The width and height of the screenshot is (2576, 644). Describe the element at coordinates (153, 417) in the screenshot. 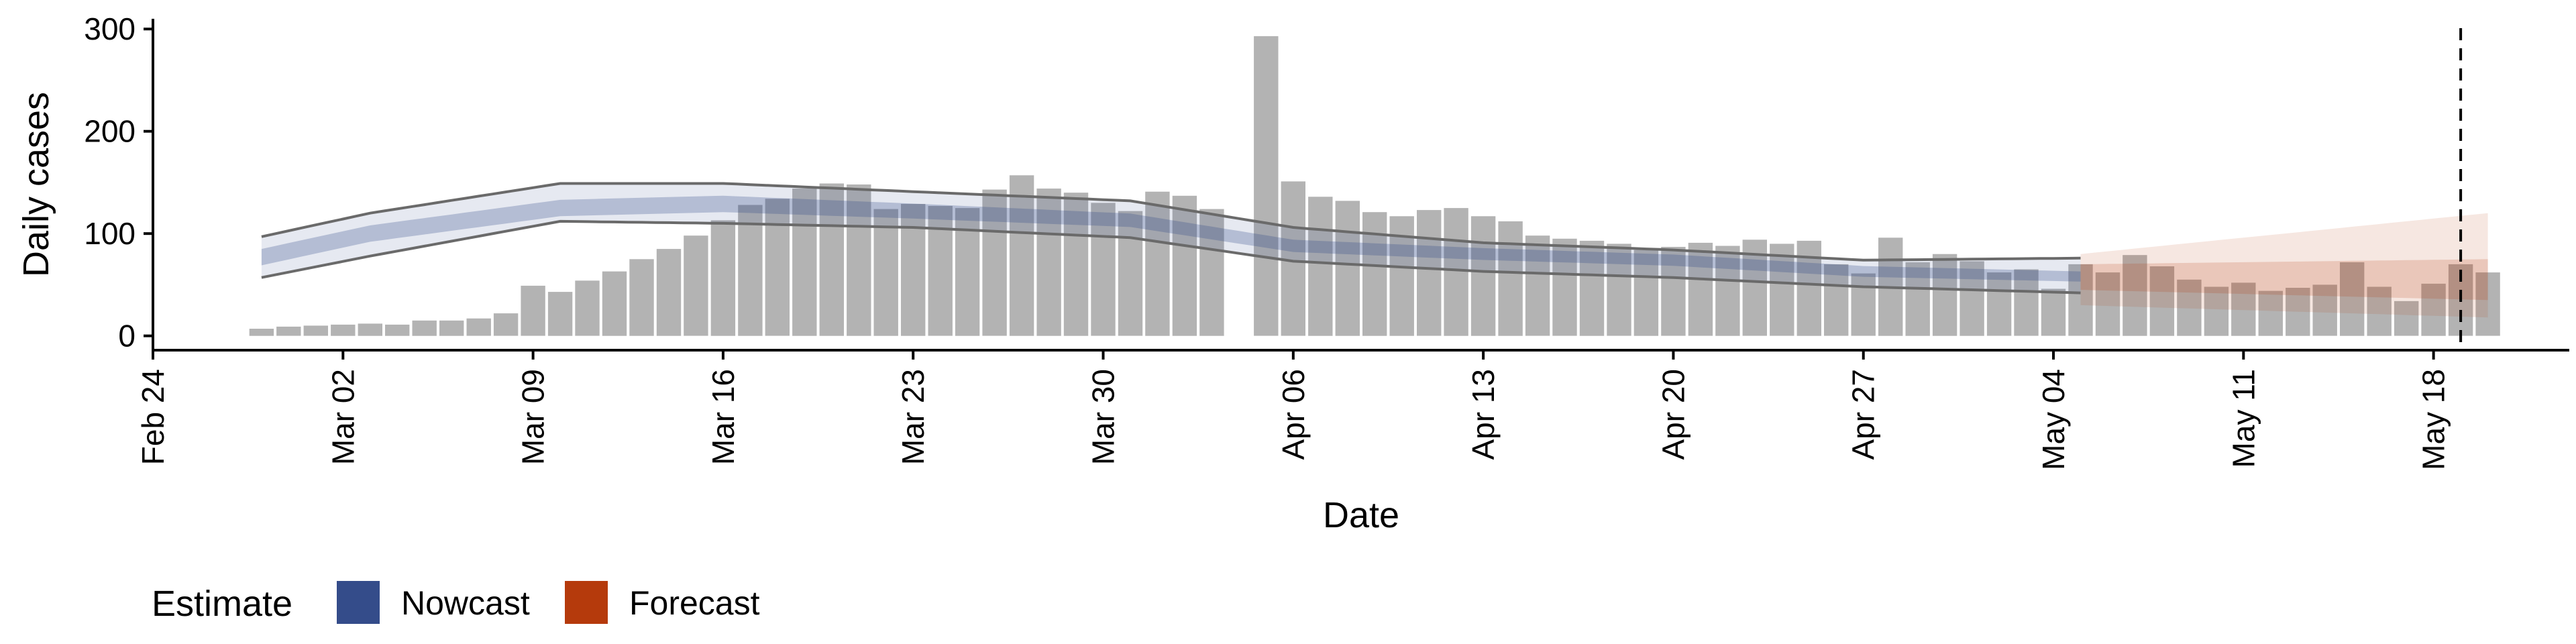

I see `x-tick-label: Feb 24` at that location.